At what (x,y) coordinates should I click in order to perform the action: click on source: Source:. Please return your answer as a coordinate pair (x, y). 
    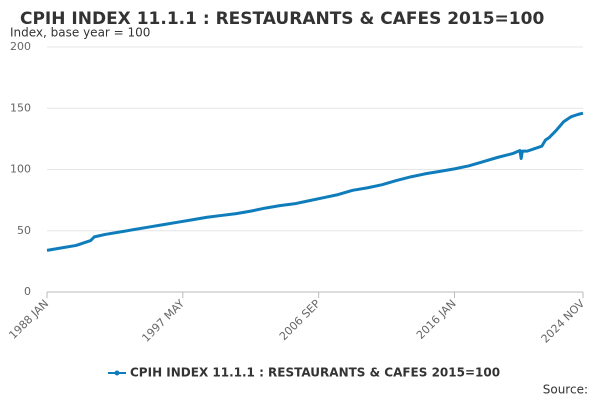
    Looking at the image, I should click on (565, 390).